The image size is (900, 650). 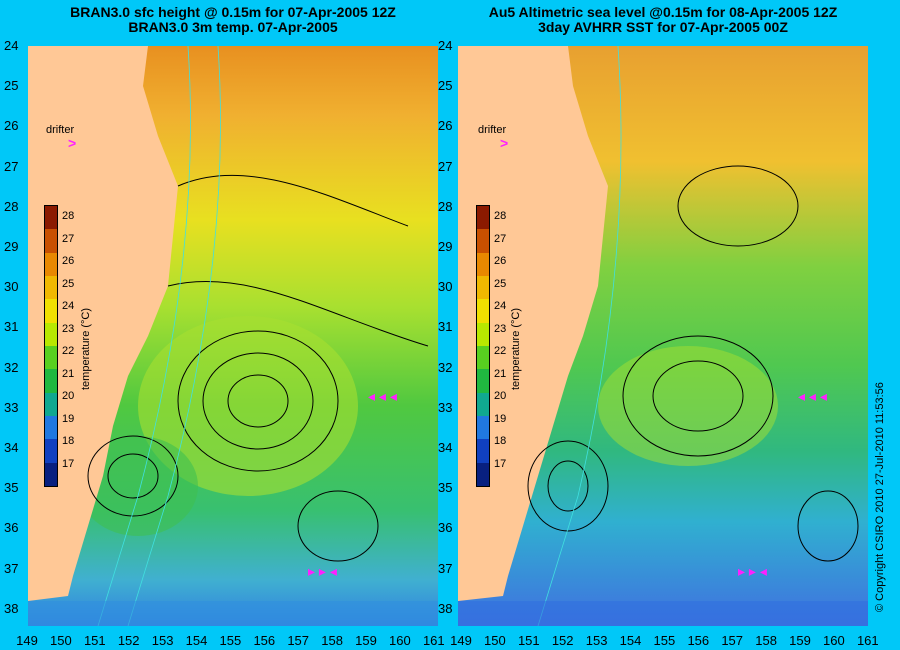 What do you see at coordinates (500, 216) in the screenshot?
I see `colorbar-tick-label: 28` at bounding box center [500, 216].